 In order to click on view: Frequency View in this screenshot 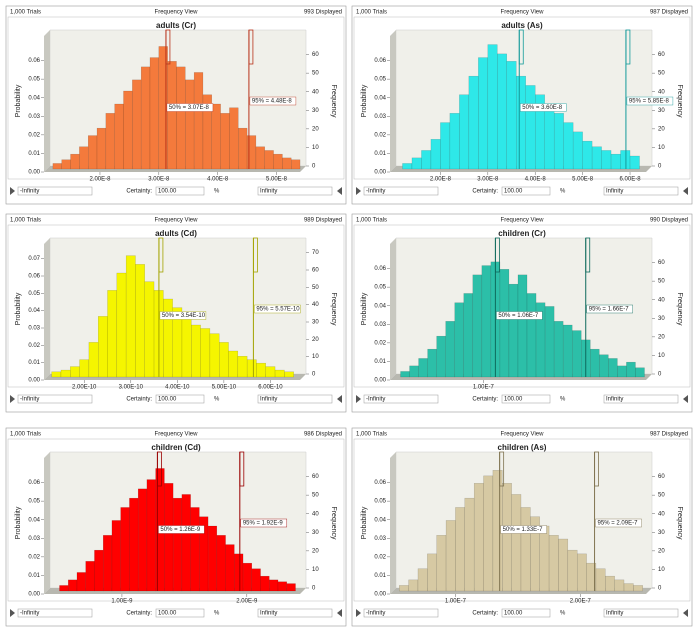, I will do `click(523, 13)`.